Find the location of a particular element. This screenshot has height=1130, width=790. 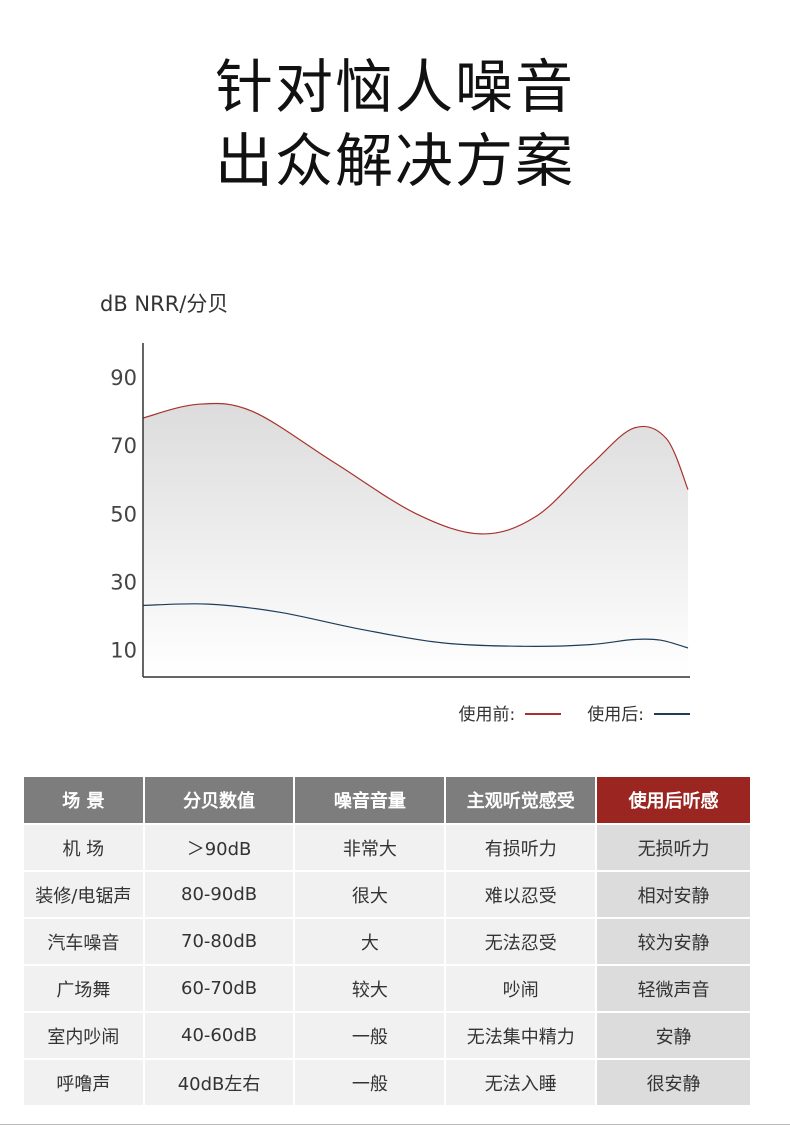

cell-perception: 无法集中精力 is located at coordinates (521, 1035).